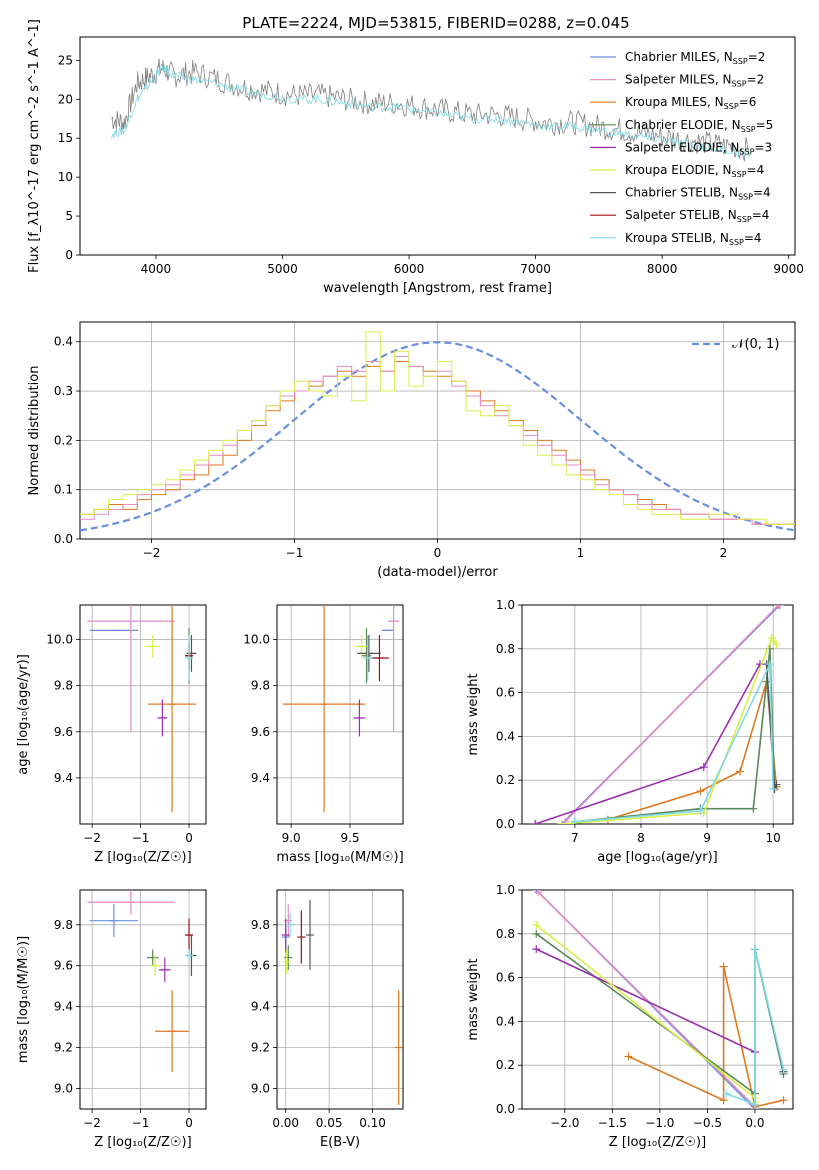  Describe the element at coordinates (662, 269) in the screenshot. I see `x-tick-label: 8000` at that location.